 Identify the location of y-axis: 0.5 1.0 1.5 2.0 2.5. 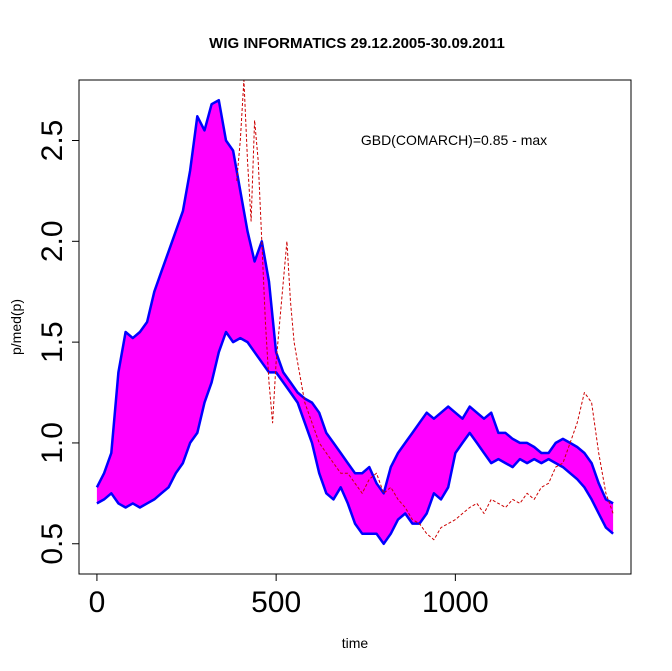
(58, 342).